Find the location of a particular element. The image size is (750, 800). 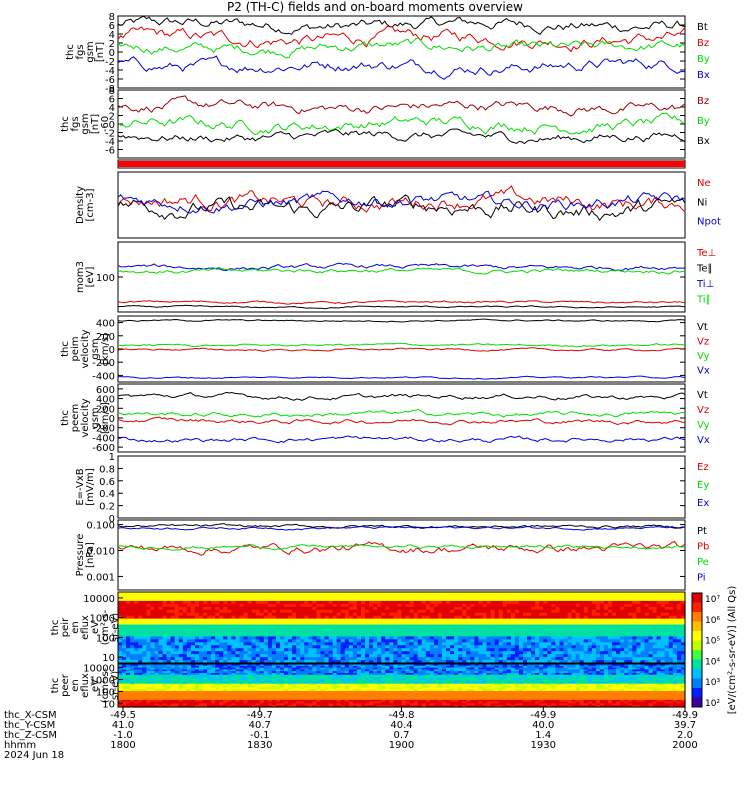

y-tick-label: -200 is located at coordinates (103, 429).